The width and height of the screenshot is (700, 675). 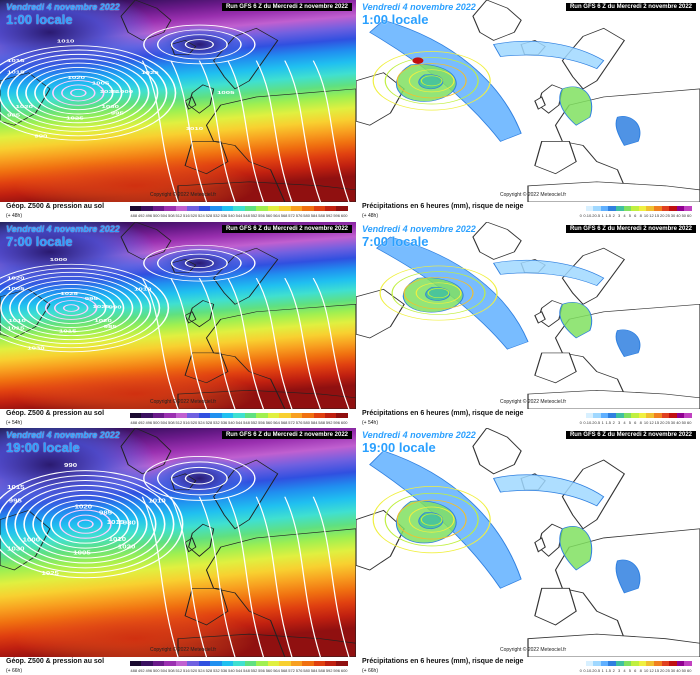 I want to click on legend-value: 6, so click(x=635, y=422).